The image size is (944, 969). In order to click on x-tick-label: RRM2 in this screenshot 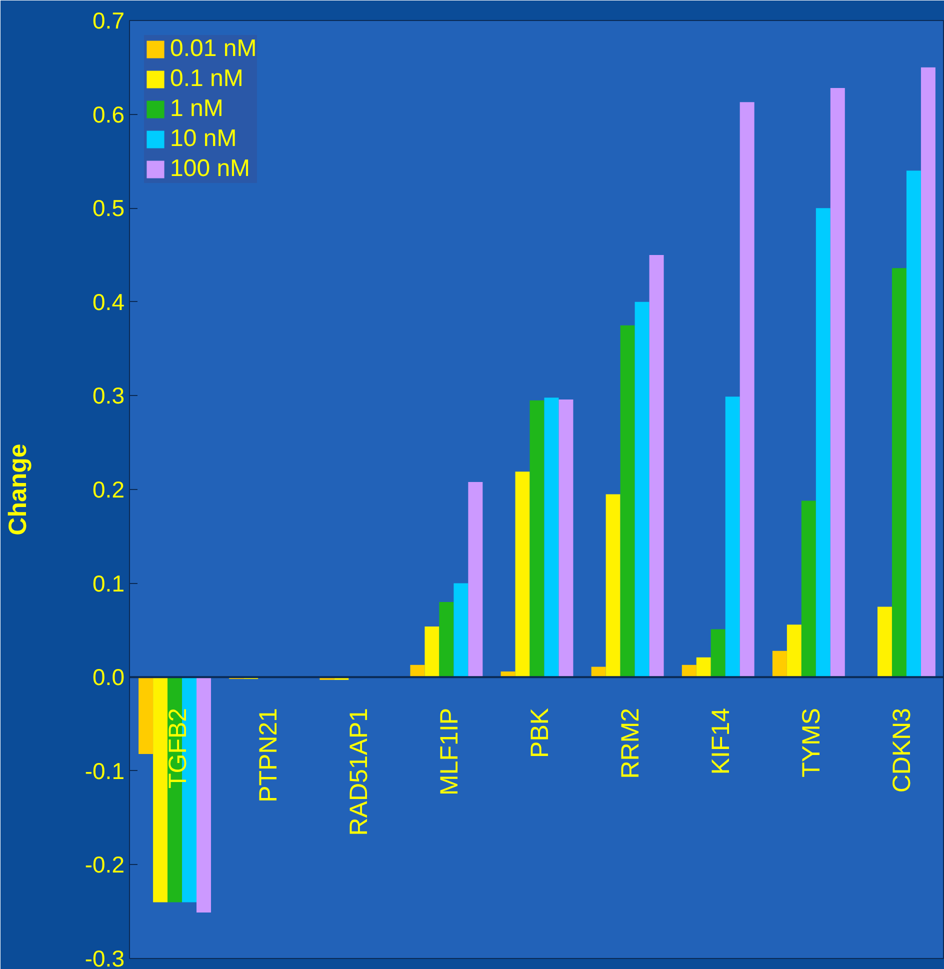, I will do `click(630, 743)`.